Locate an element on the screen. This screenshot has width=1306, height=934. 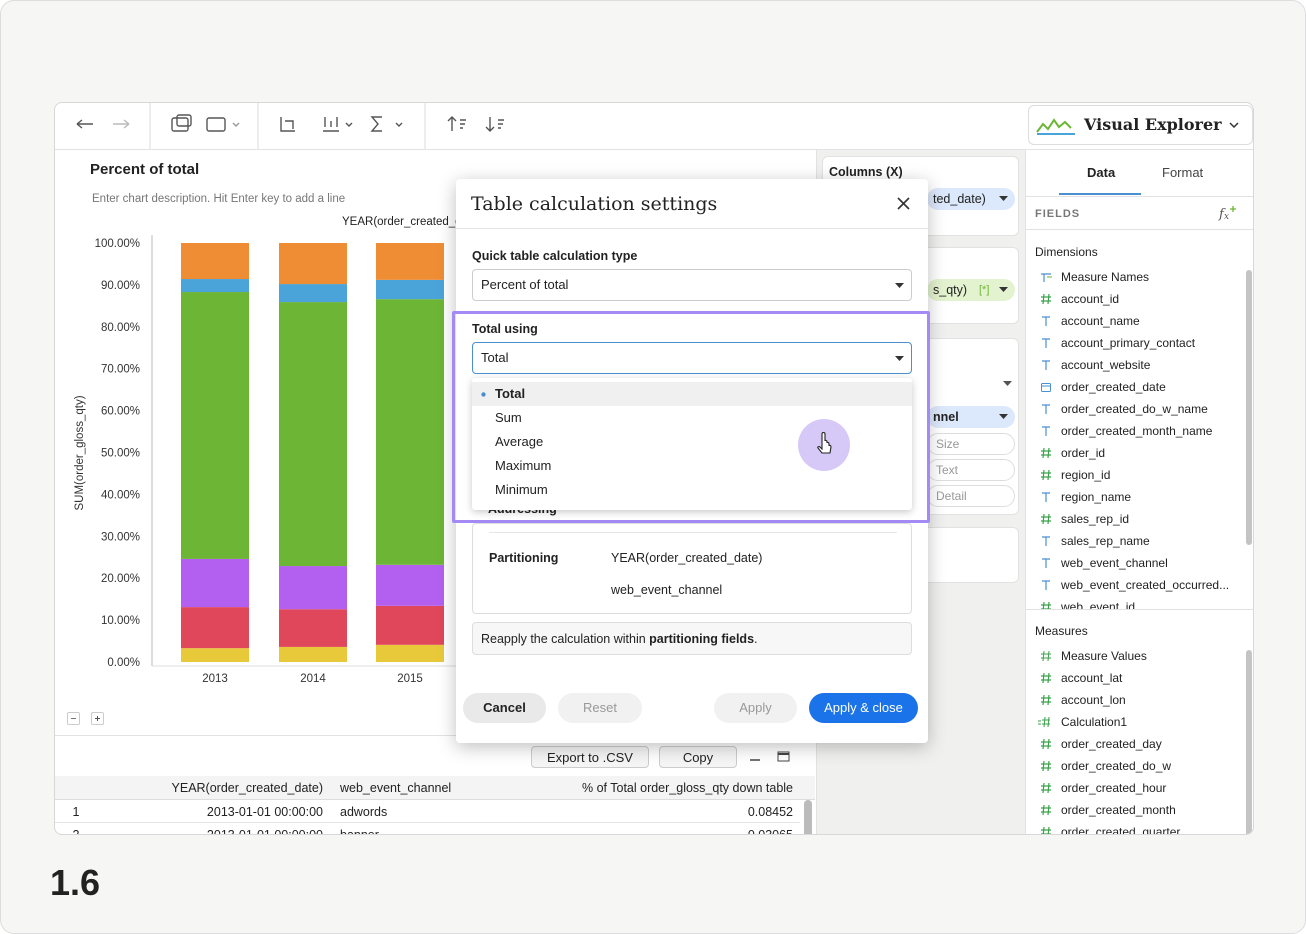
field-item: region_id is located at coordinates (1075, 475).